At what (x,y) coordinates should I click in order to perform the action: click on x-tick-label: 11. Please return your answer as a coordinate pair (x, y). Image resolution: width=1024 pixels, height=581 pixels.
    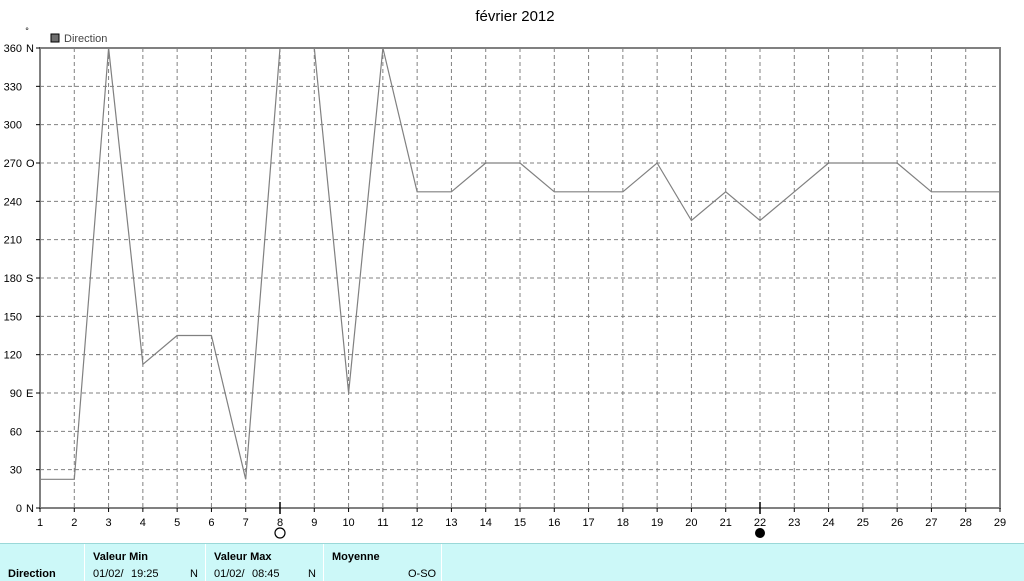
    Looking at the image, I should click on (382, 523).